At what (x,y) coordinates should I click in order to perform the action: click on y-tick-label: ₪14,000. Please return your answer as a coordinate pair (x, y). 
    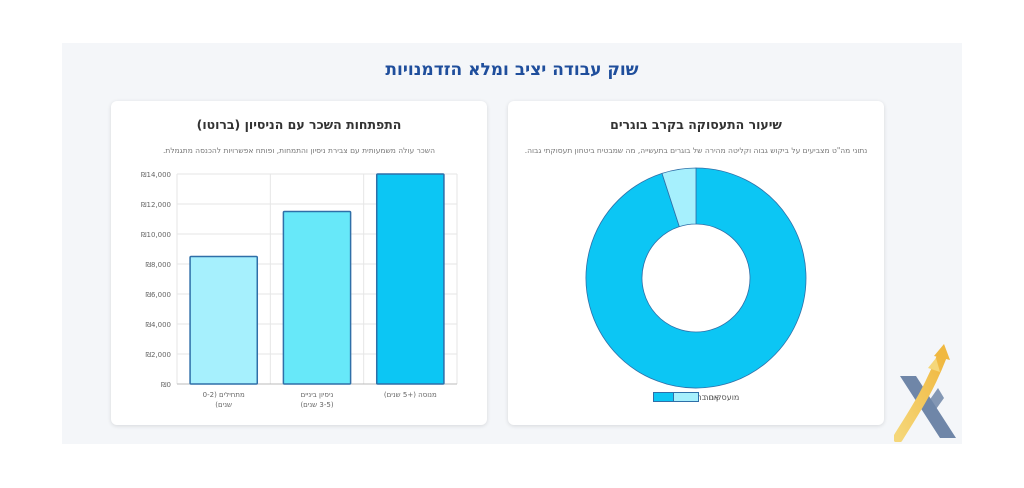
    Looking at the image, I should click on (156, 175).